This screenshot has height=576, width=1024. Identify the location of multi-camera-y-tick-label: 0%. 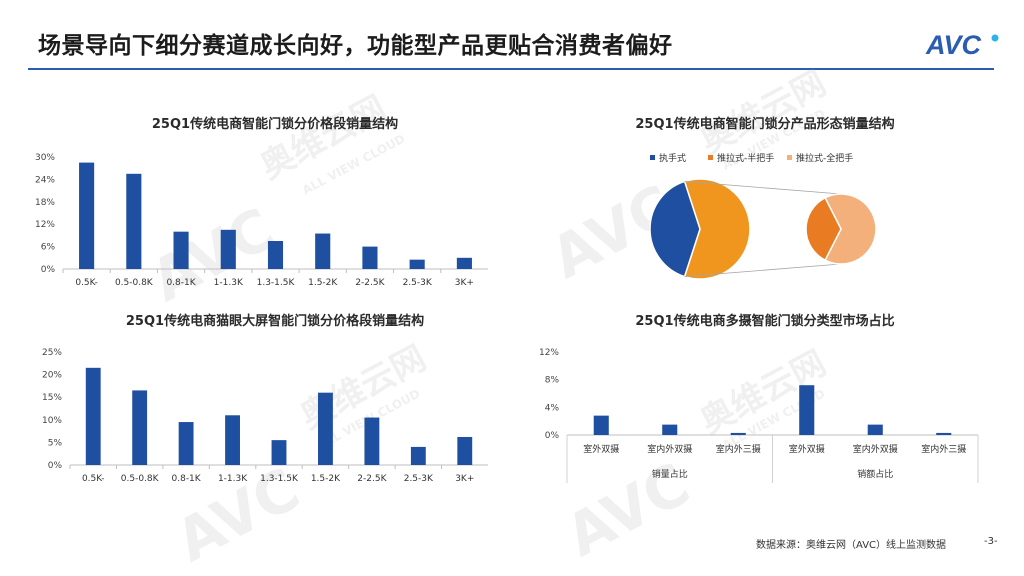
(552, 436).